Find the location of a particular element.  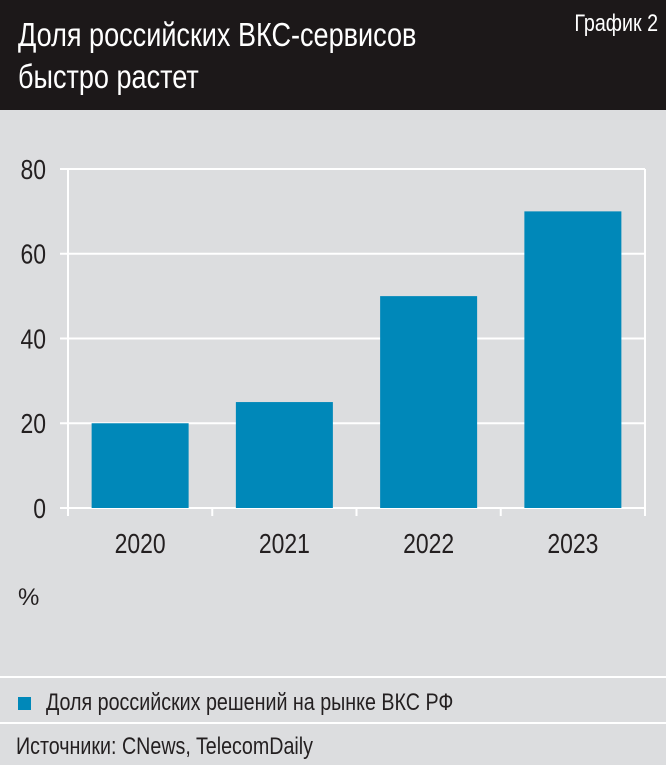

chart-number-label: График 2 is located at coordinates (616, 23).